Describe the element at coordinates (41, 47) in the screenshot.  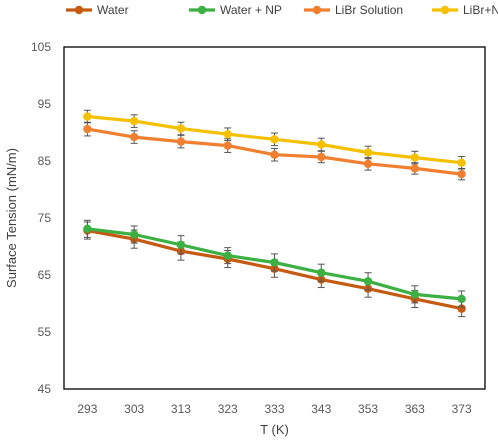
I see `y-tick-label: 105` at that location.